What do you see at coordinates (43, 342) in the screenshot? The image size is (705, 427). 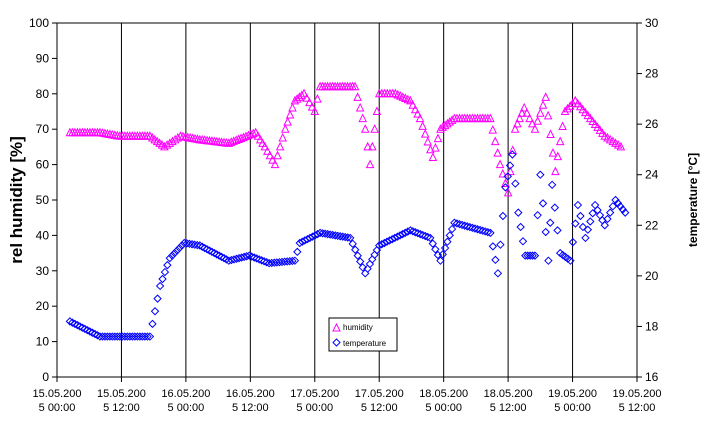 I see `y-tick-label: 10` at bounding box center [43, 342].